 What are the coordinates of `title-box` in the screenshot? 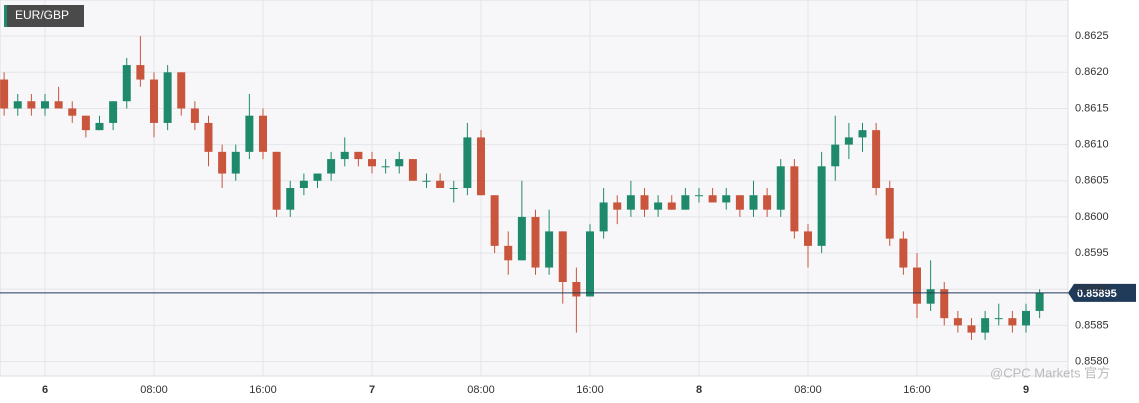 It's located at (44, 16).